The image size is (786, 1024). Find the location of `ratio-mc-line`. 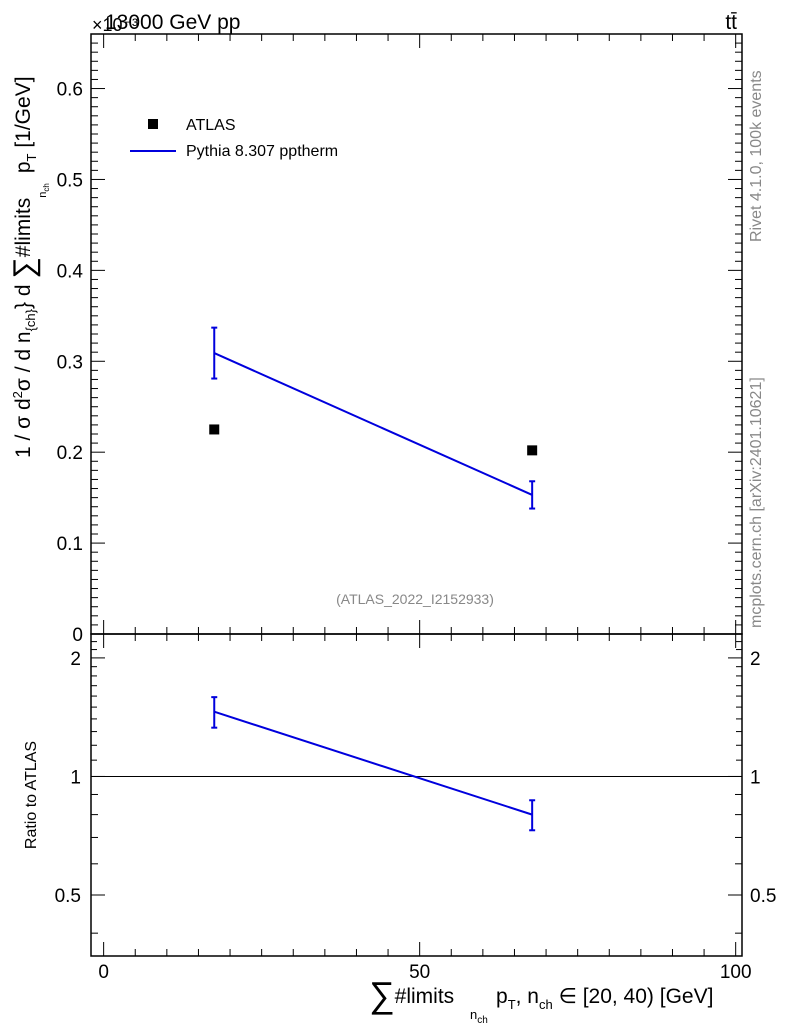

ratio-mc-line is located at coordinates (373, 763).